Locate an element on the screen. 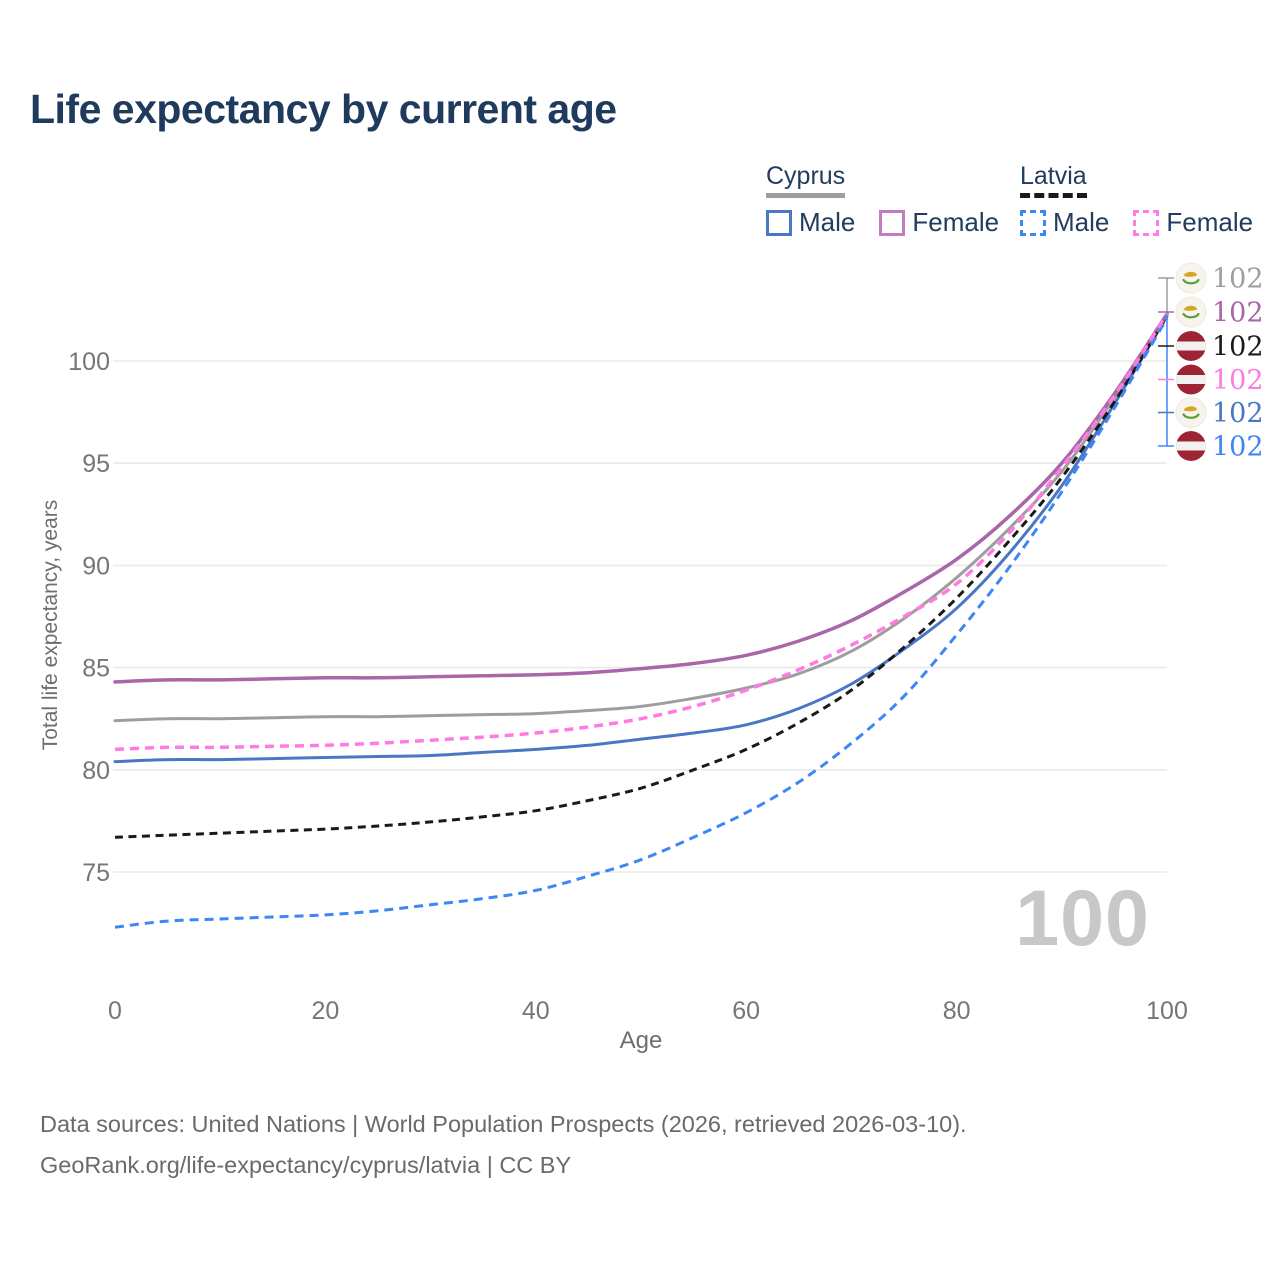 The width and height of the screenshot is (1280, 1280). legend-item-latvia-female: Female is located at coordinates (1193, 222).